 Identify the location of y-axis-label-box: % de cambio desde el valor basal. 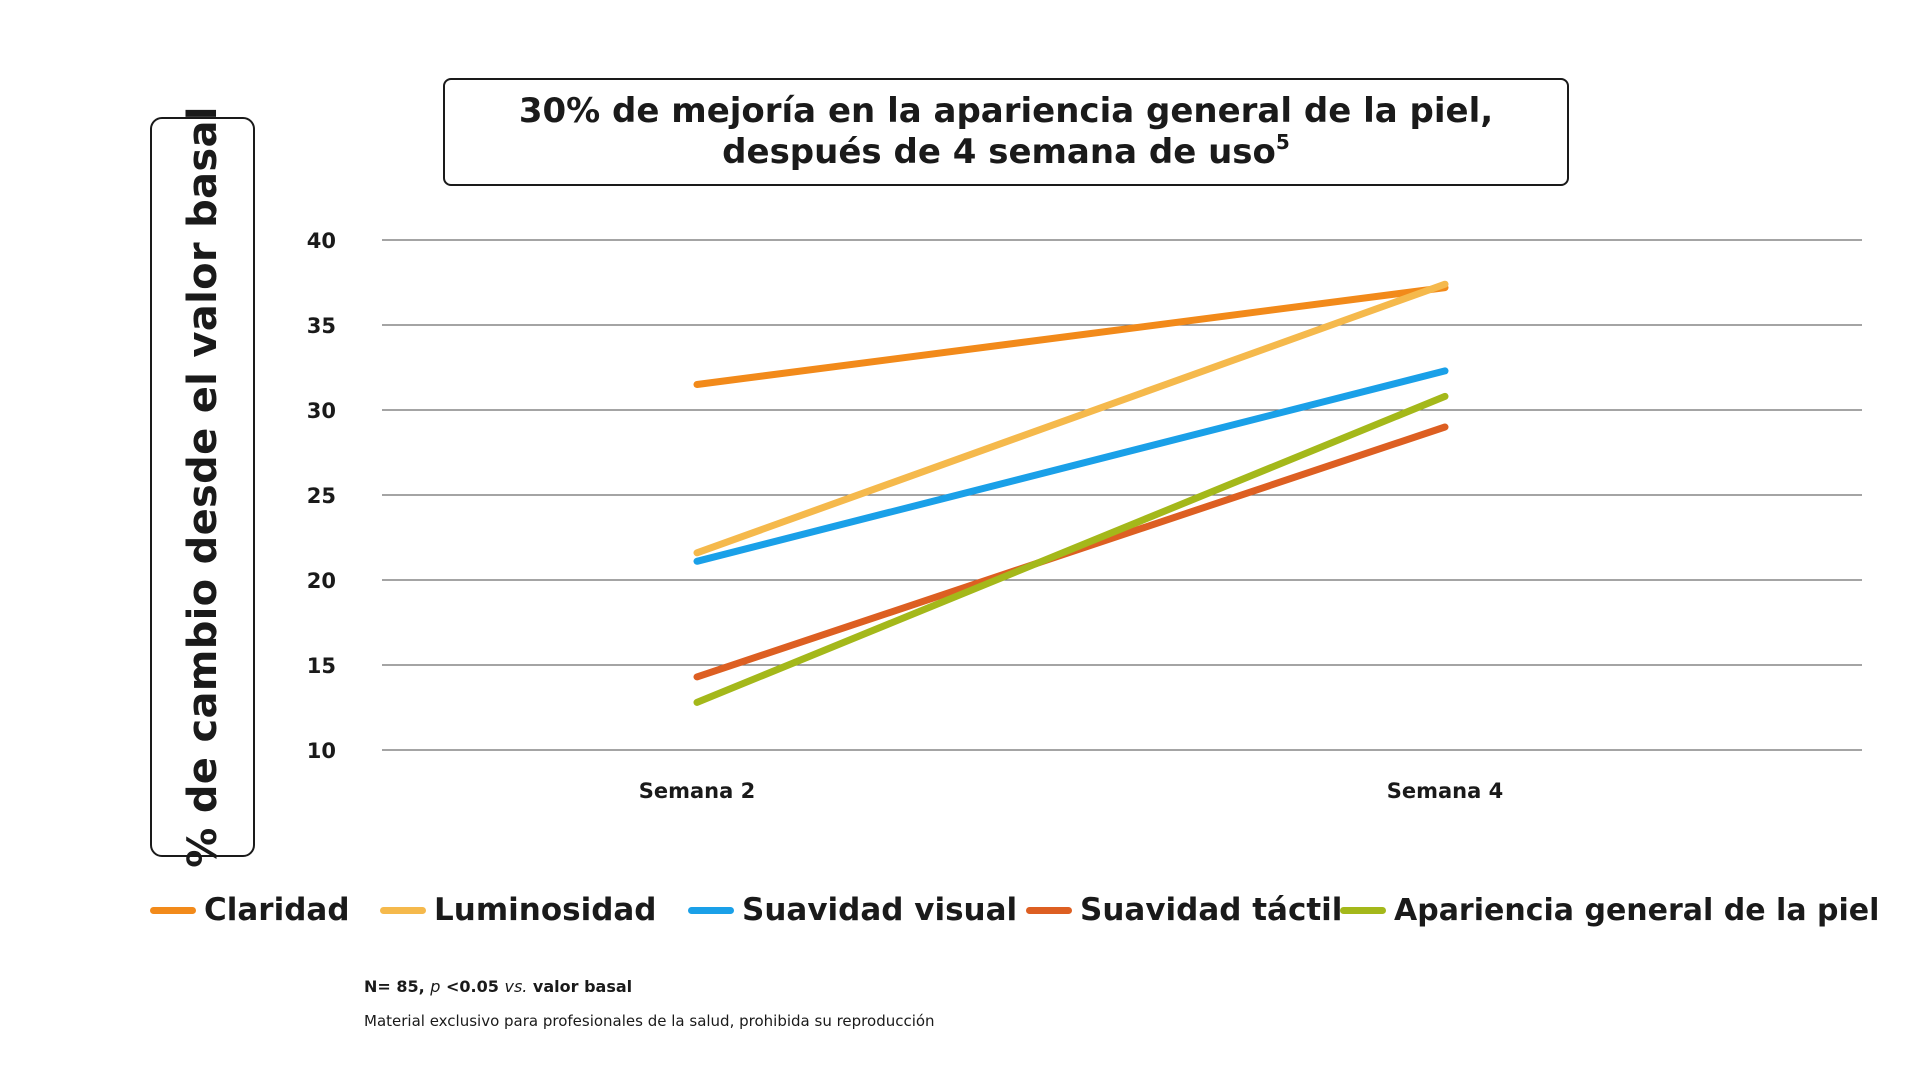
(202, 487).